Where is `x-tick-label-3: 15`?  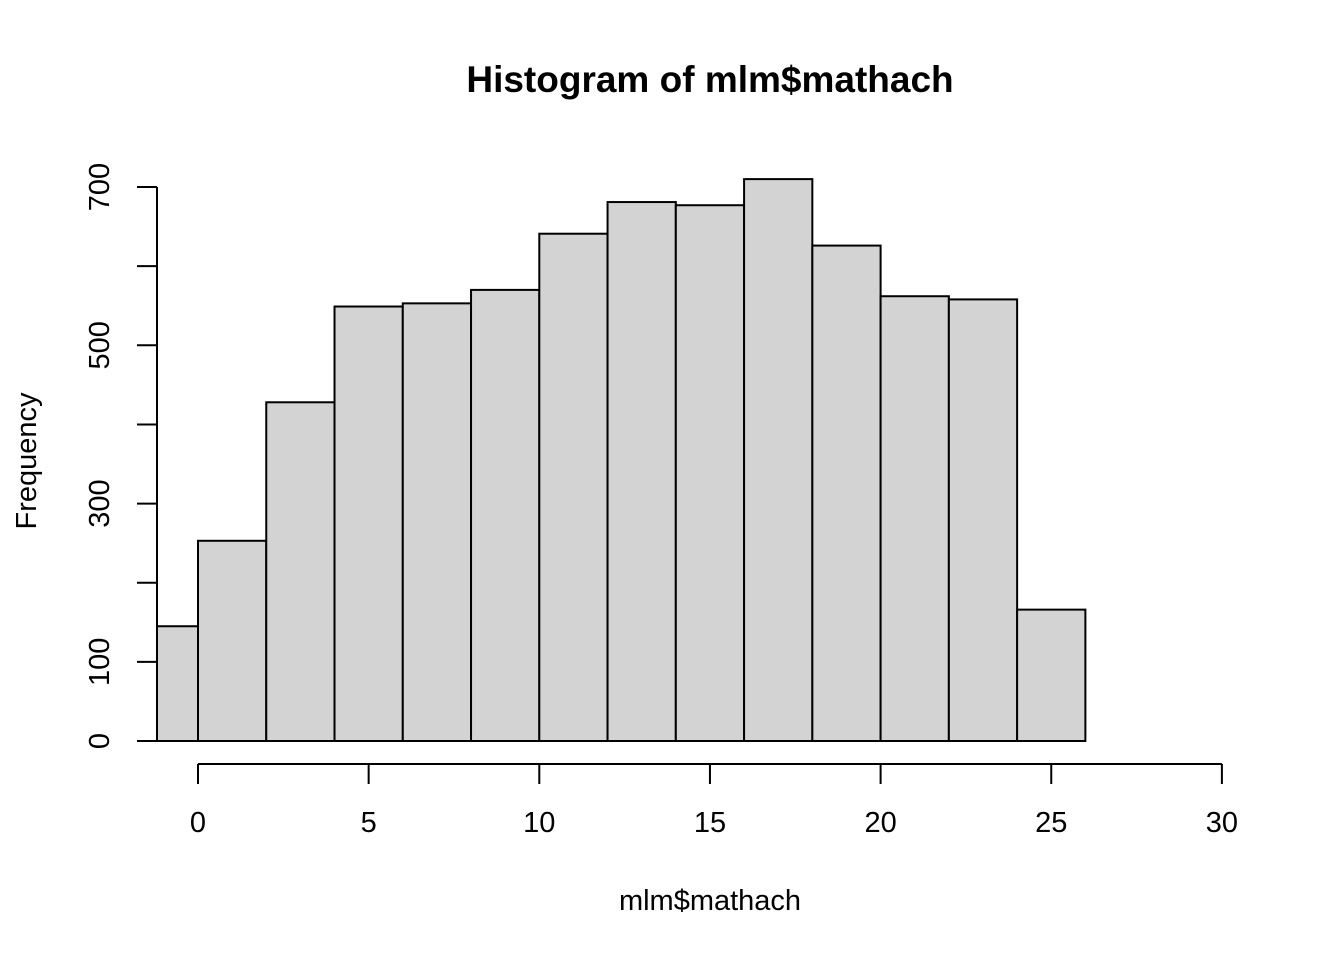
x-tick-label-3: 15 is located at coordinates (710, 823).